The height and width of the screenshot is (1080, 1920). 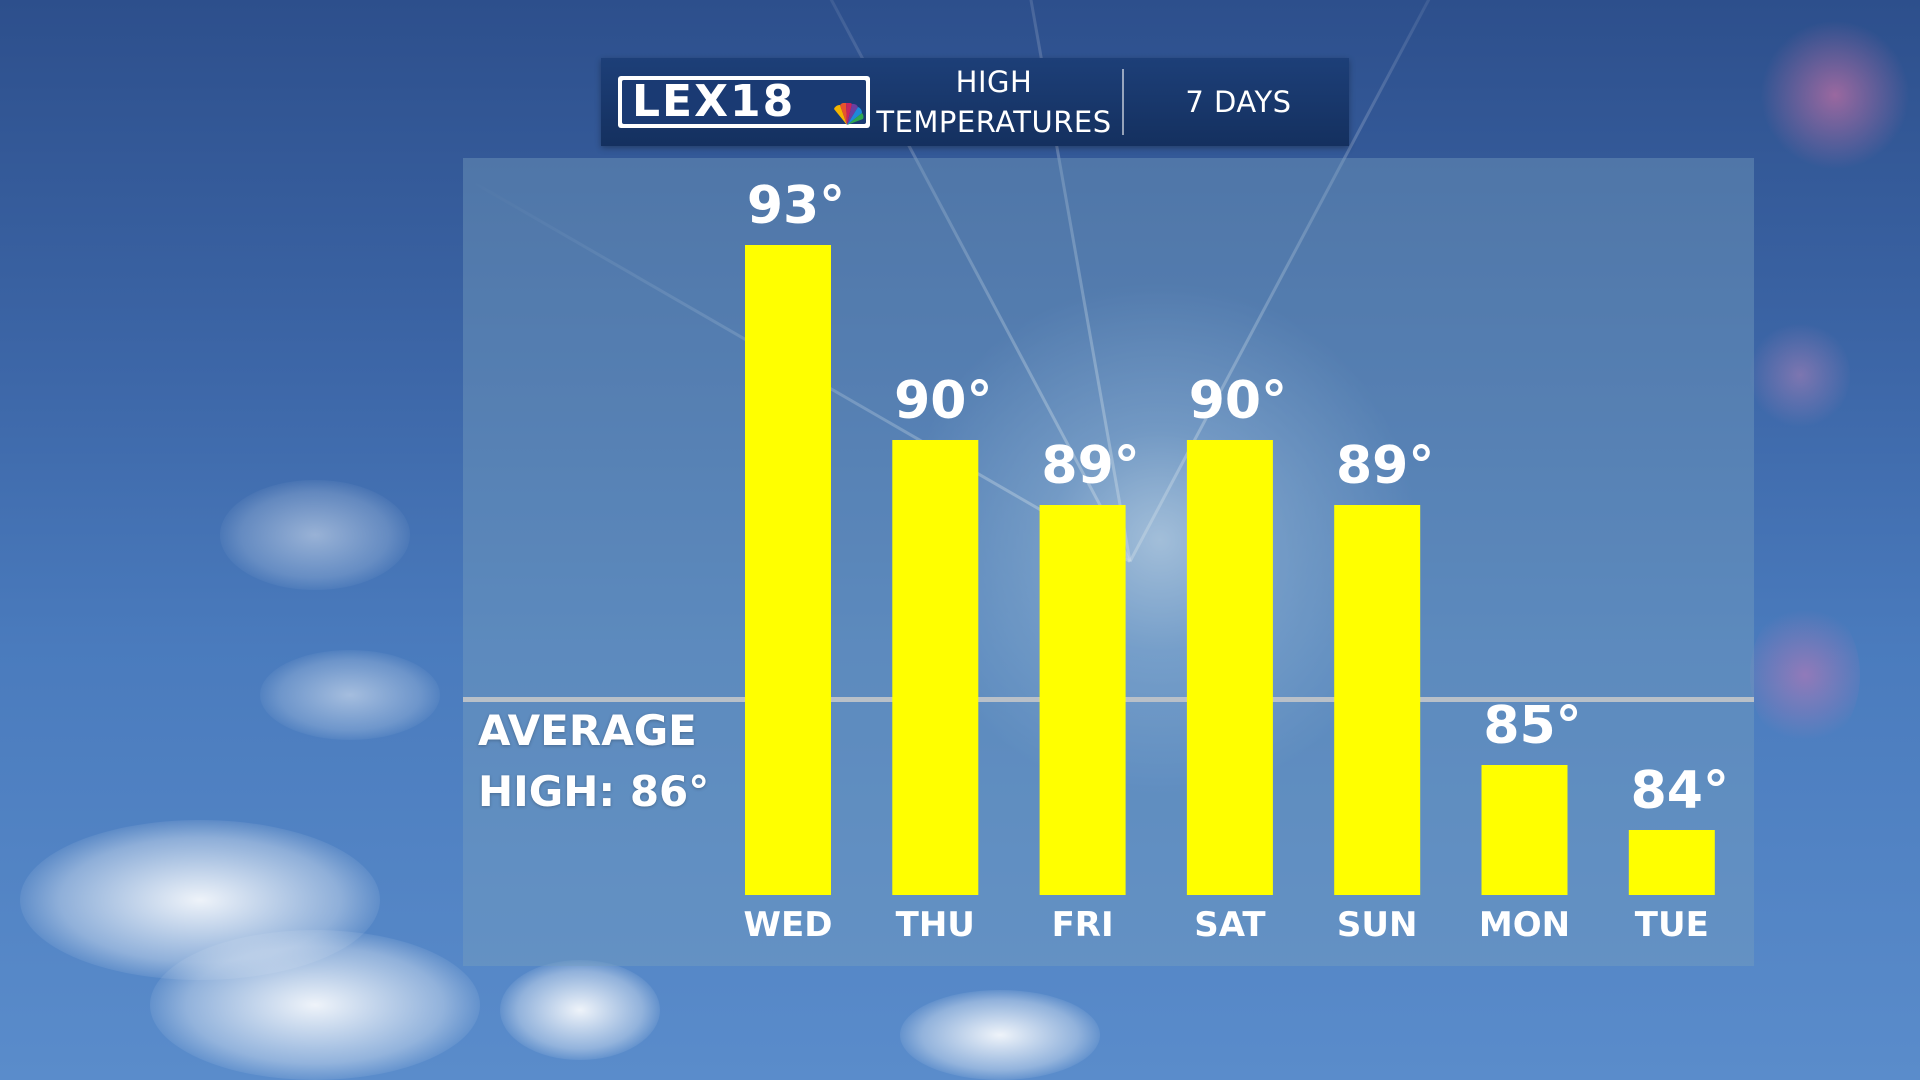 What do you see at coordinates (1082, 700) in the screenshot?
I see `bar-fri` at bounding box center [1082, 700].